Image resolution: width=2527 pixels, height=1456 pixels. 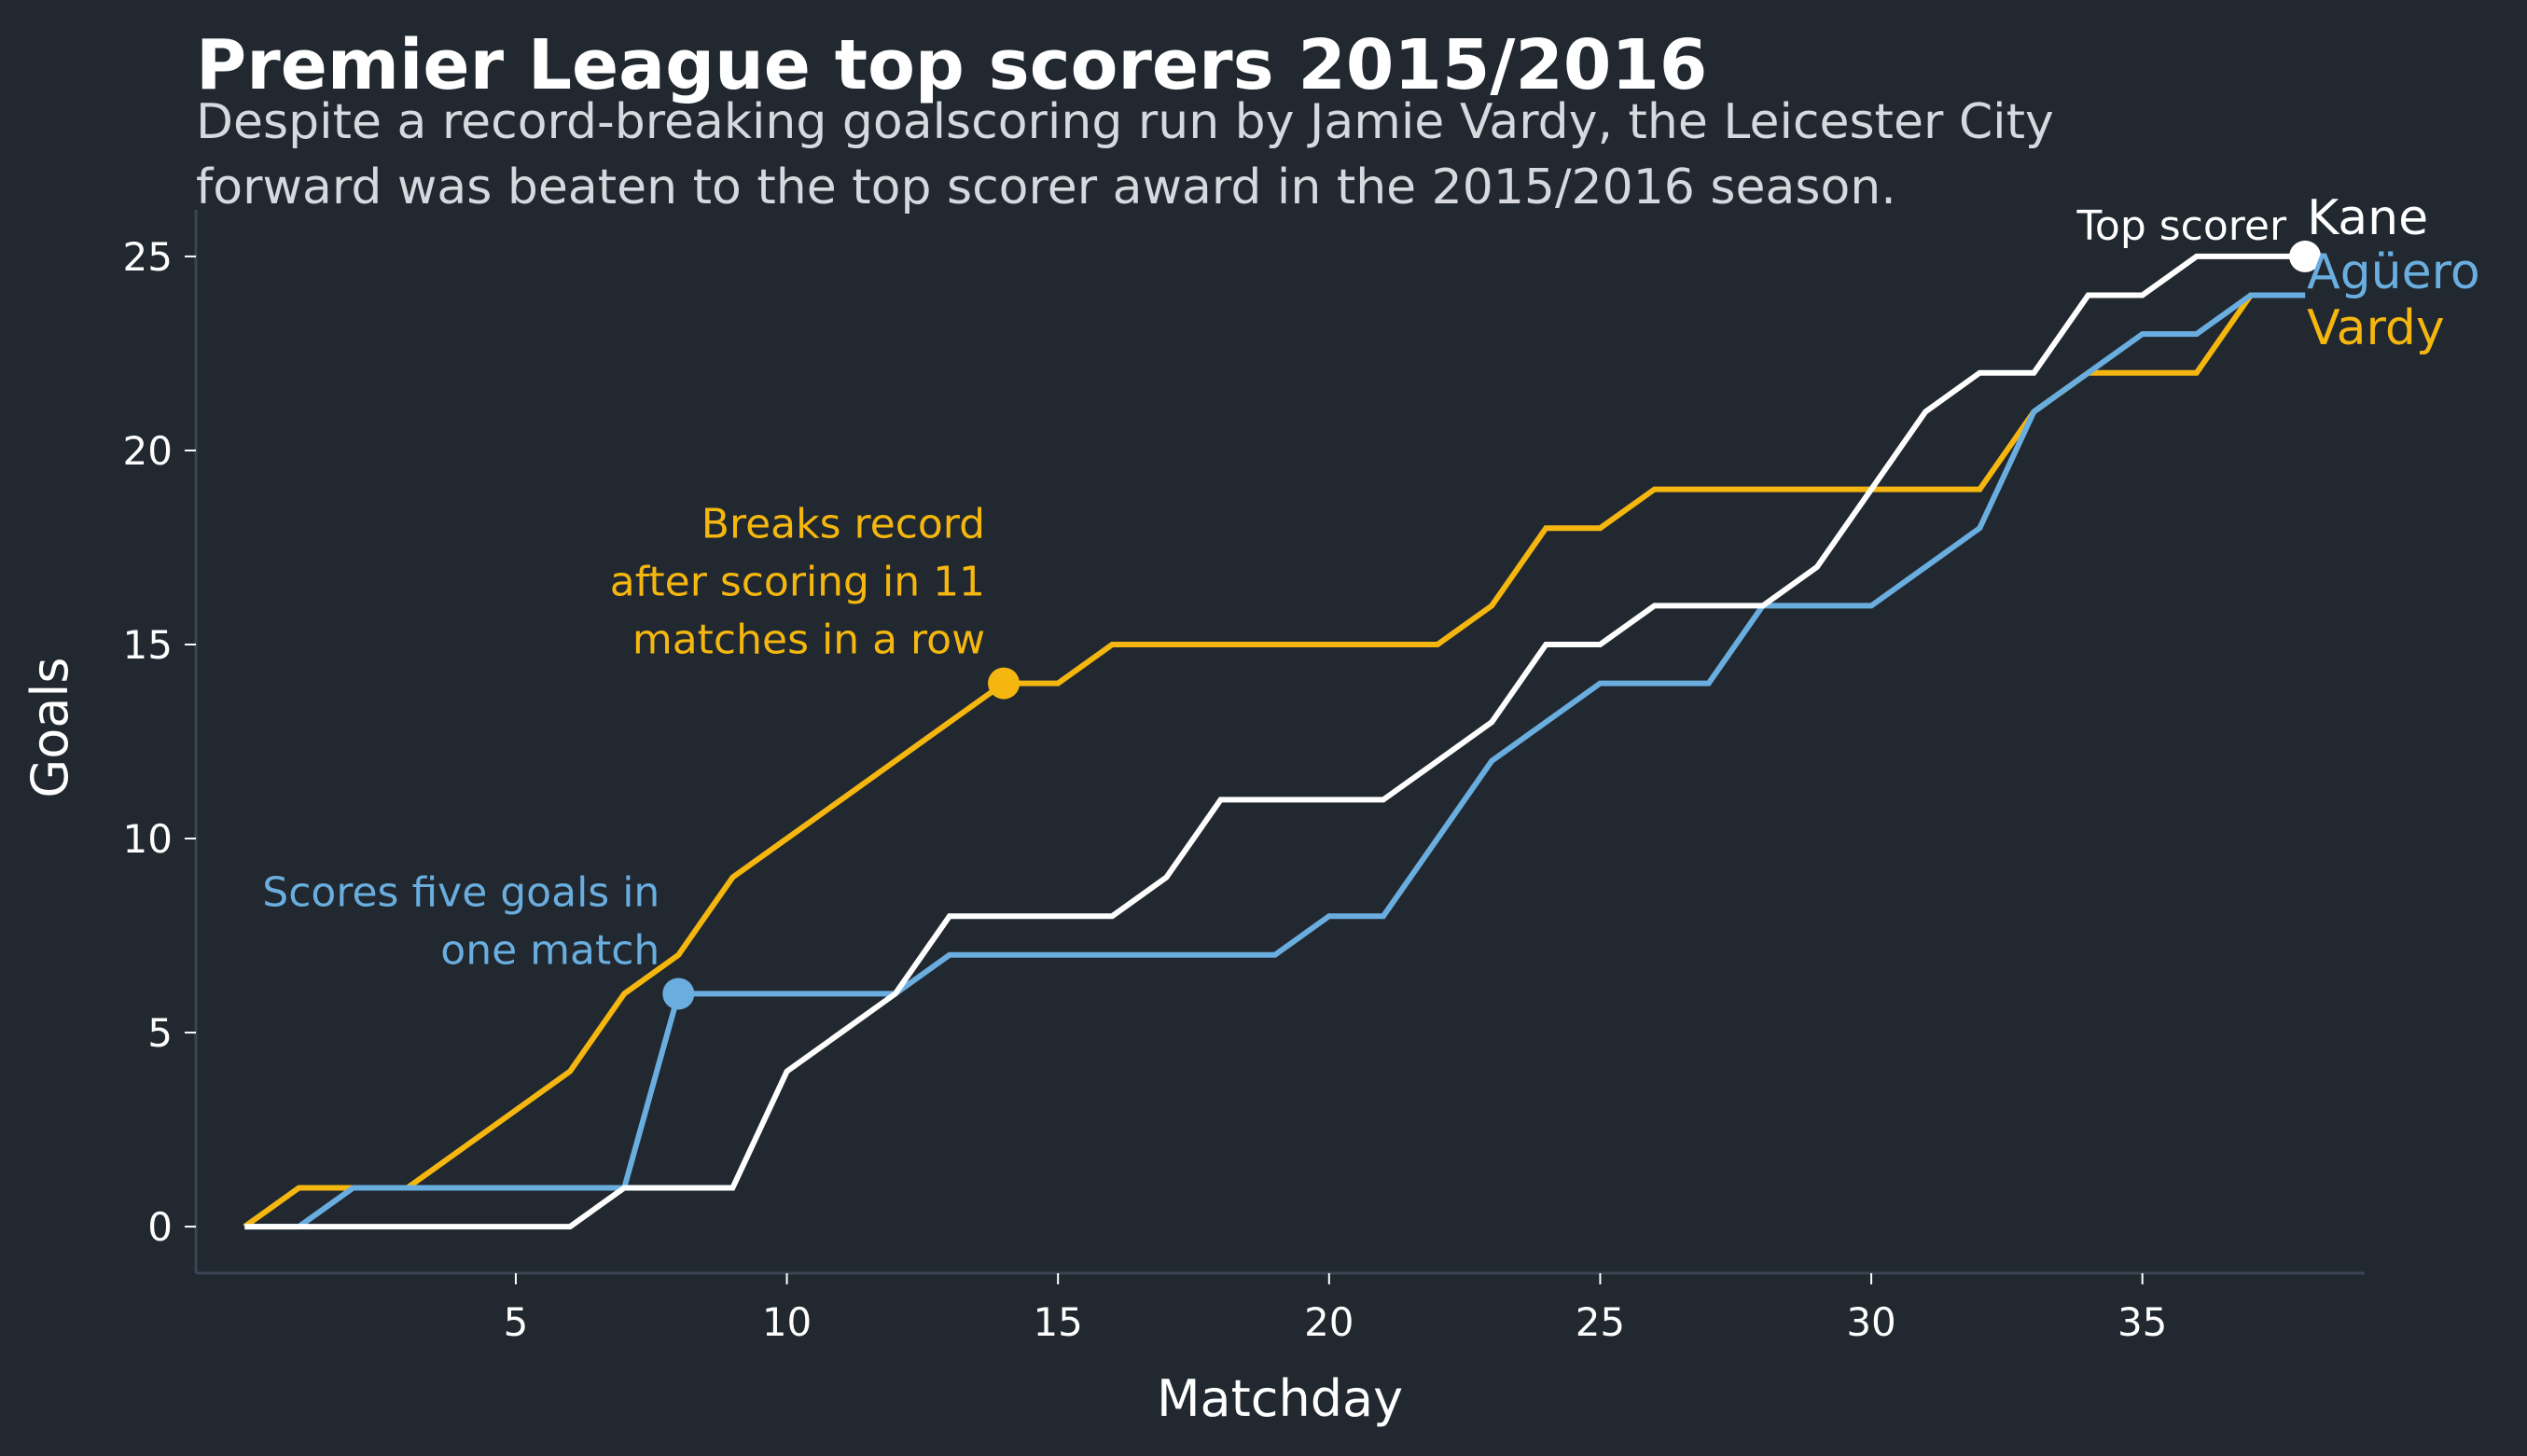 I want to click on x-tick-label: 5, so click(x=516, y=1322).